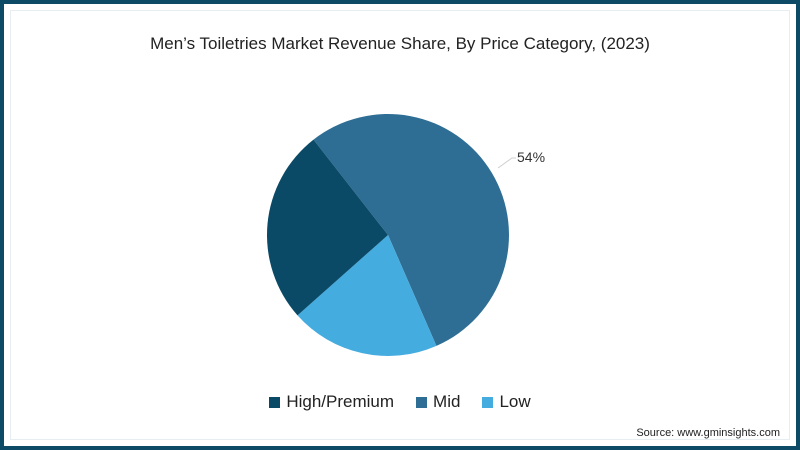 The width and height of the screenshot is (800, 450). I want to click on pie-slice-high-premium, so click(327, 227).